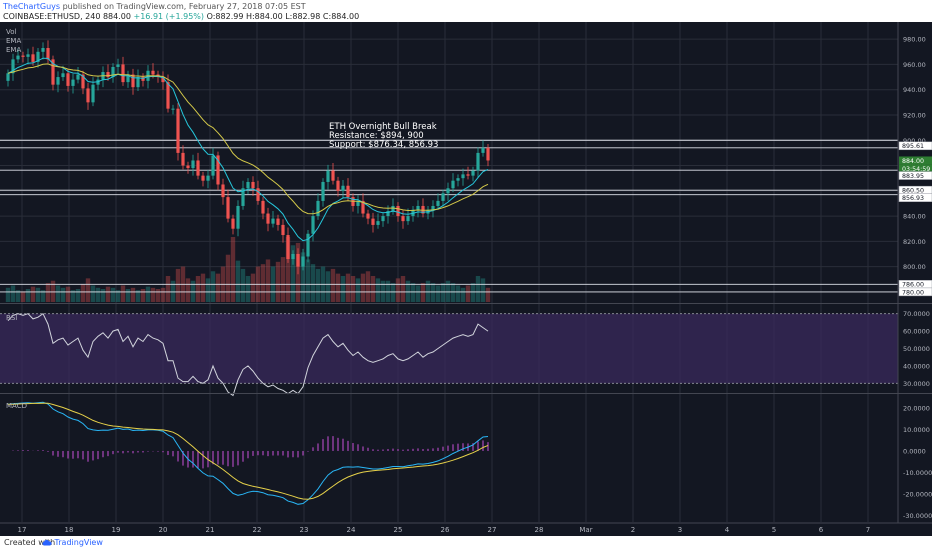 The image size is (932, 550). I want to click on annotation-support: Support: $876.34, 856.93, so click(383, 145).